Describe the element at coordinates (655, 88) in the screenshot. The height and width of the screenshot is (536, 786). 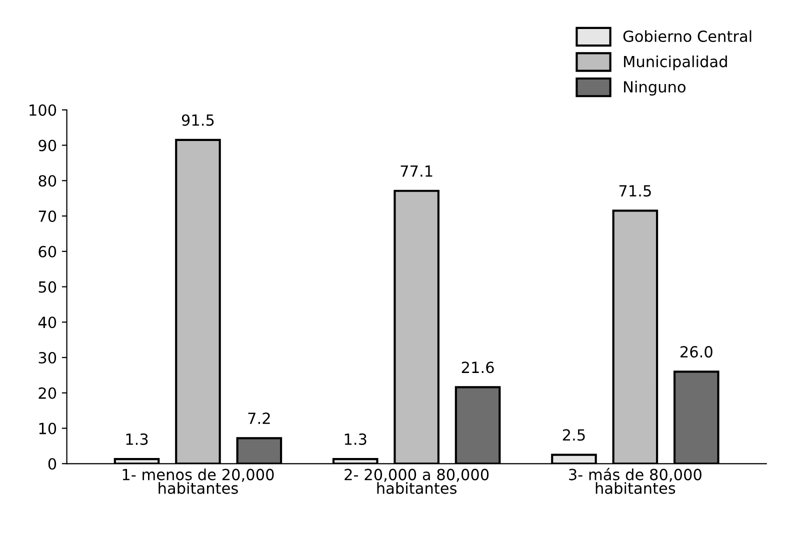
I see `legend-label: Ninguno` at that location.